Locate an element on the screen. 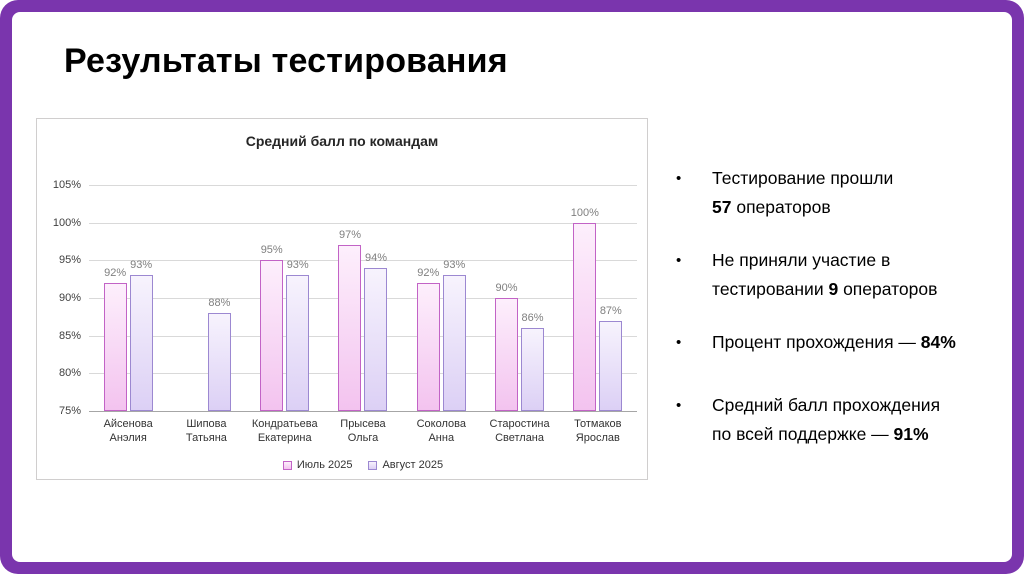  bar-slot: 87% is located at coordinates (611, 298).